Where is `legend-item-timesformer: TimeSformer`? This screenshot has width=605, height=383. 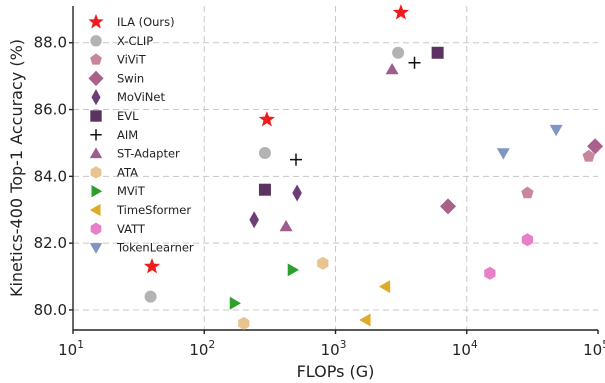
legend-item-timesformer: TimeSformer is located at coordinates (140, 210).